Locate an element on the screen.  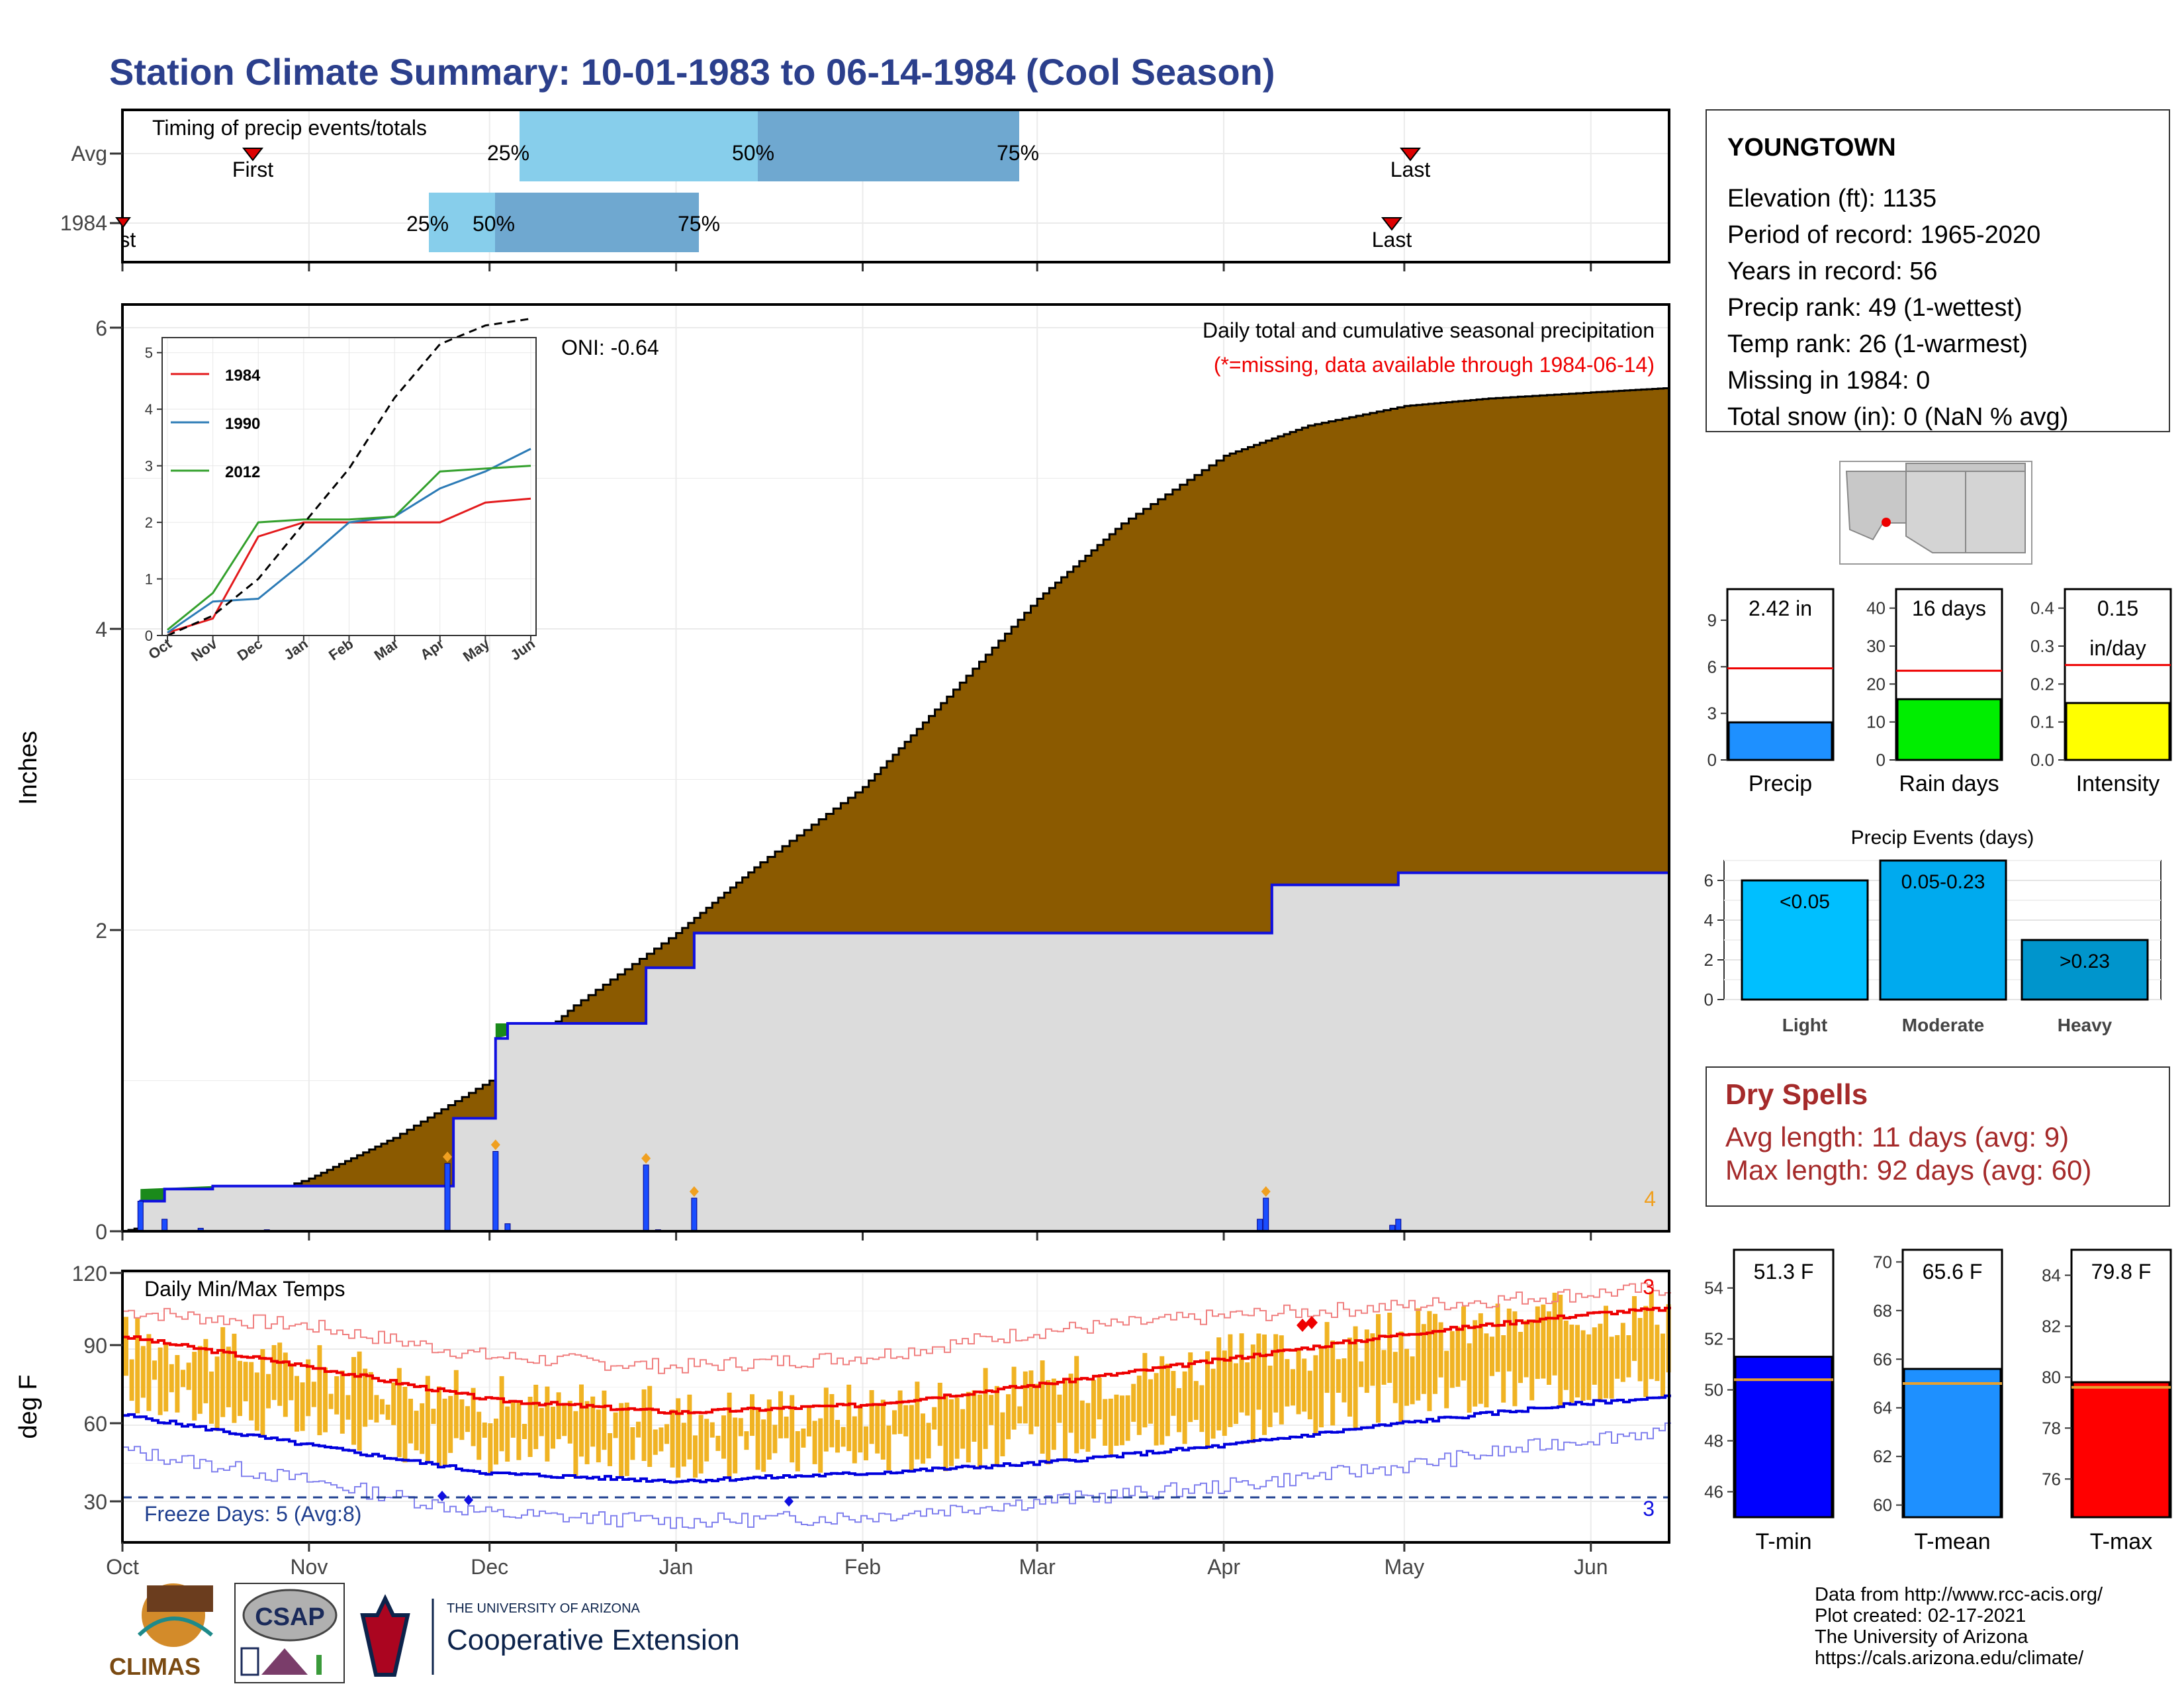
gauge-value: 16 days is located at coordinates (1949, 608).